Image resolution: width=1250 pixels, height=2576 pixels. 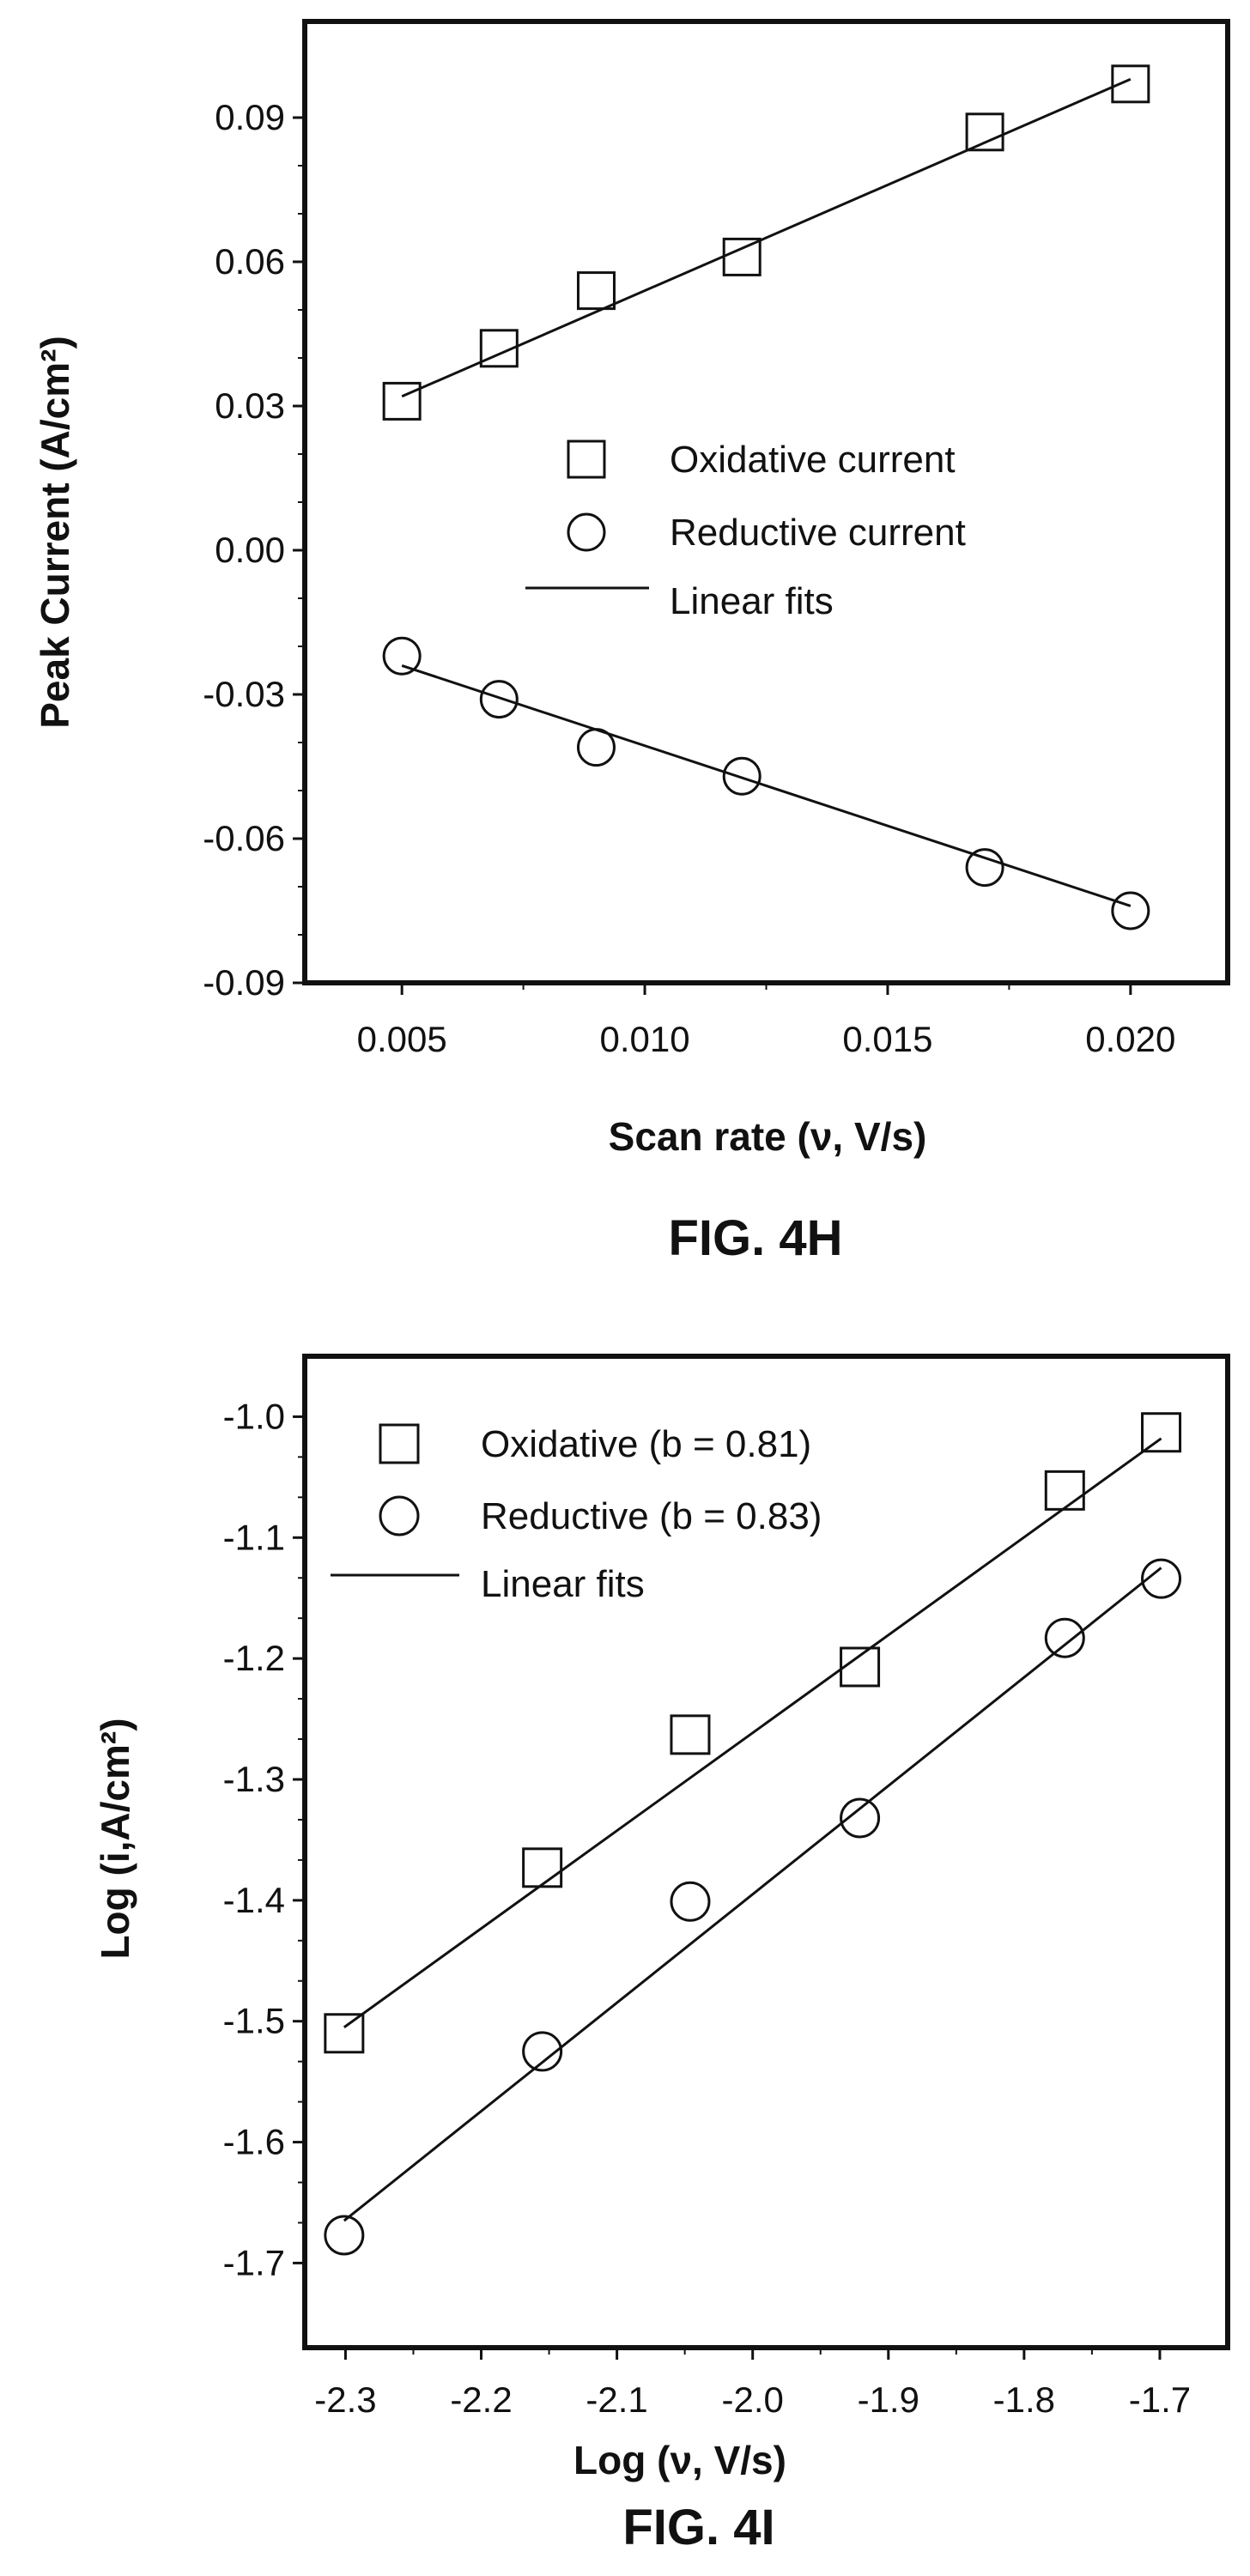 I want to click on y-axis-label: Peak Current (A/cm²), so click(x=55, y=532).